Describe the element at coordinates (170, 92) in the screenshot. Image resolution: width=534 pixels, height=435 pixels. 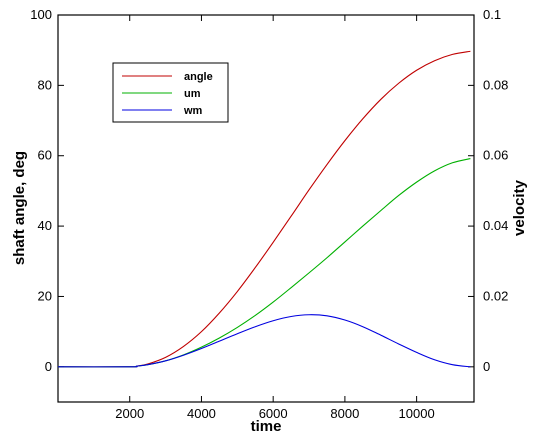
I see `legend: angle um wm` at that location.